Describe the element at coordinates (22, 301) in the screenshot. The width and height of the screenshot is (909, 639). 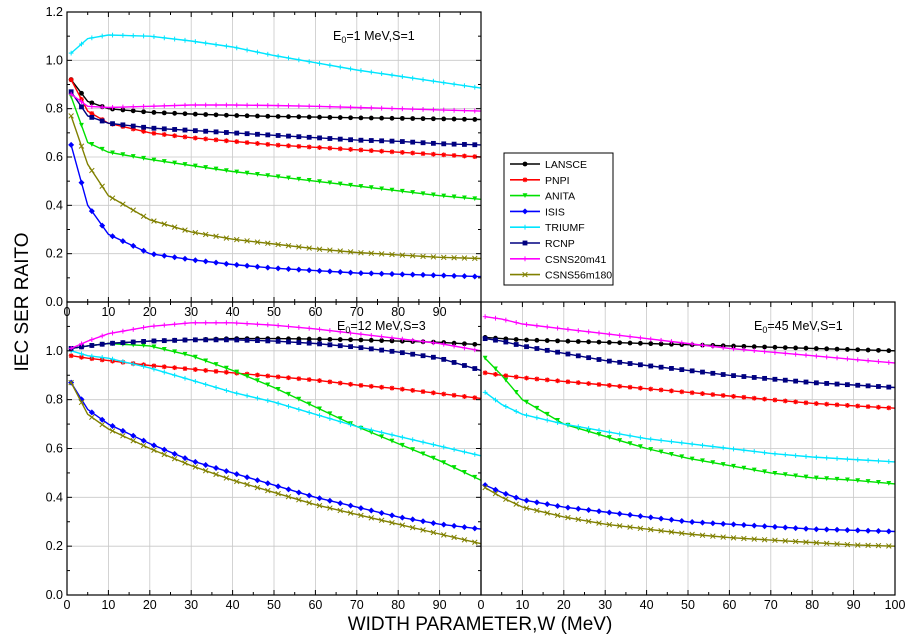
I see `y-axis-title: IEC SER RAITO` at that location.